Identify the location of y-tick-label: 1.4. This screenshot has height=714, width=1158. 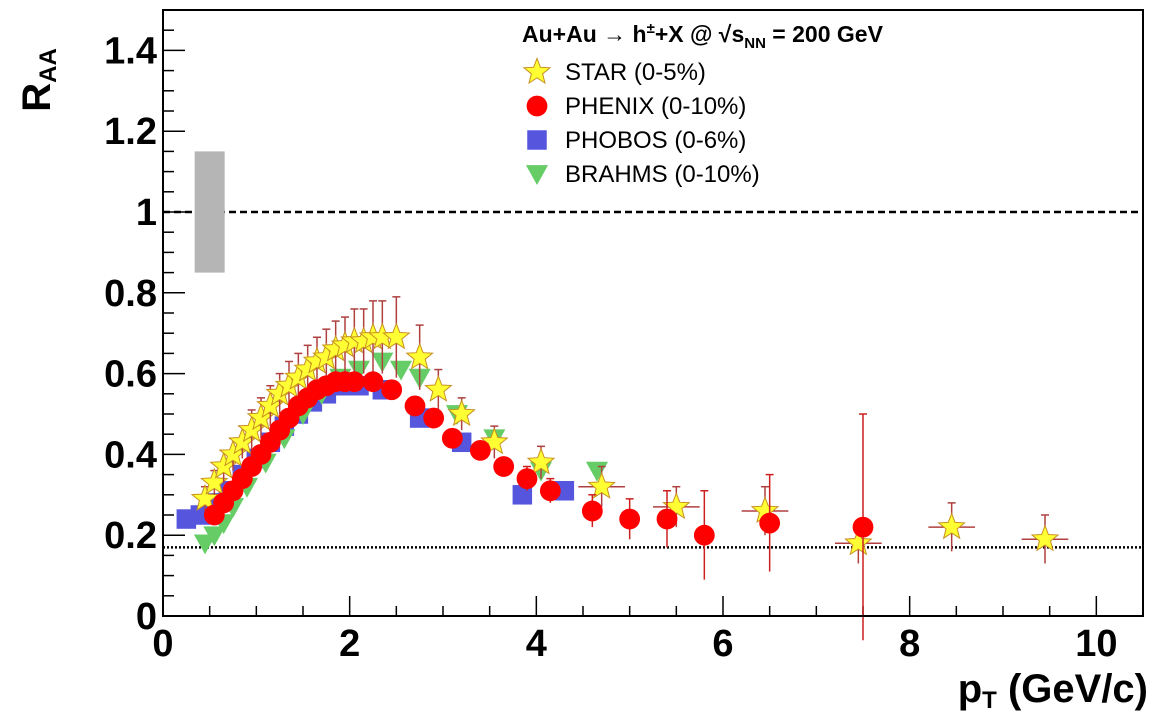
(130, 51).